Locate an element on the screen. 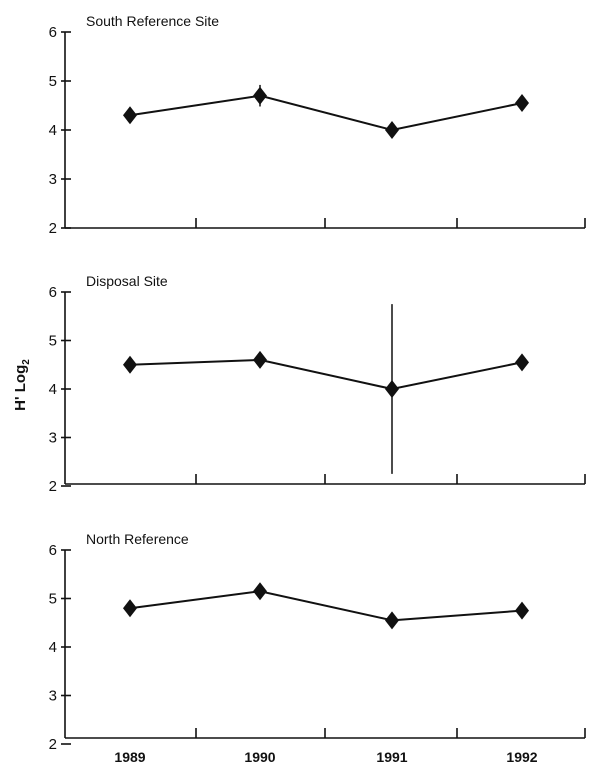  y-axis-title-subscript: 2 is located at coordinates (26, 362).